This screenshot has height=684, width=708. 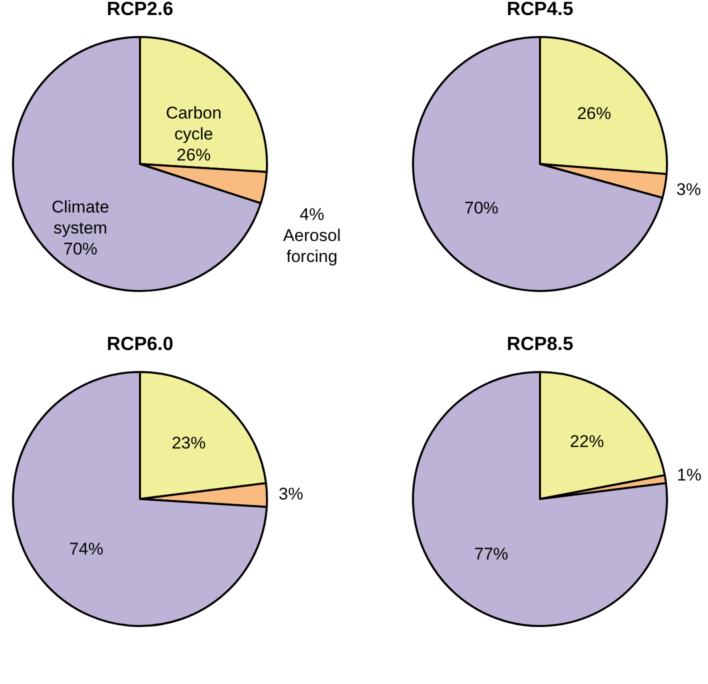 What do you see at coordinates (189, 443) in the screenshot?
I see `data-label: 23%` at bounding box center [189, 443].